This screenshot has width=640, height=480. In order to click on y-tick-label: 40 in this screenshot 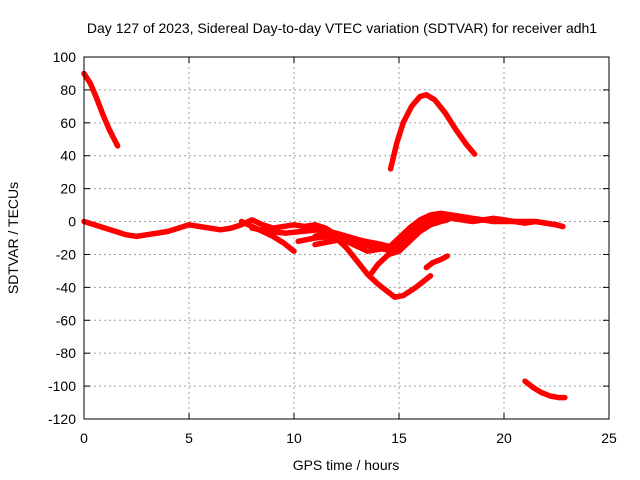, I will do `click(68, 156)`.